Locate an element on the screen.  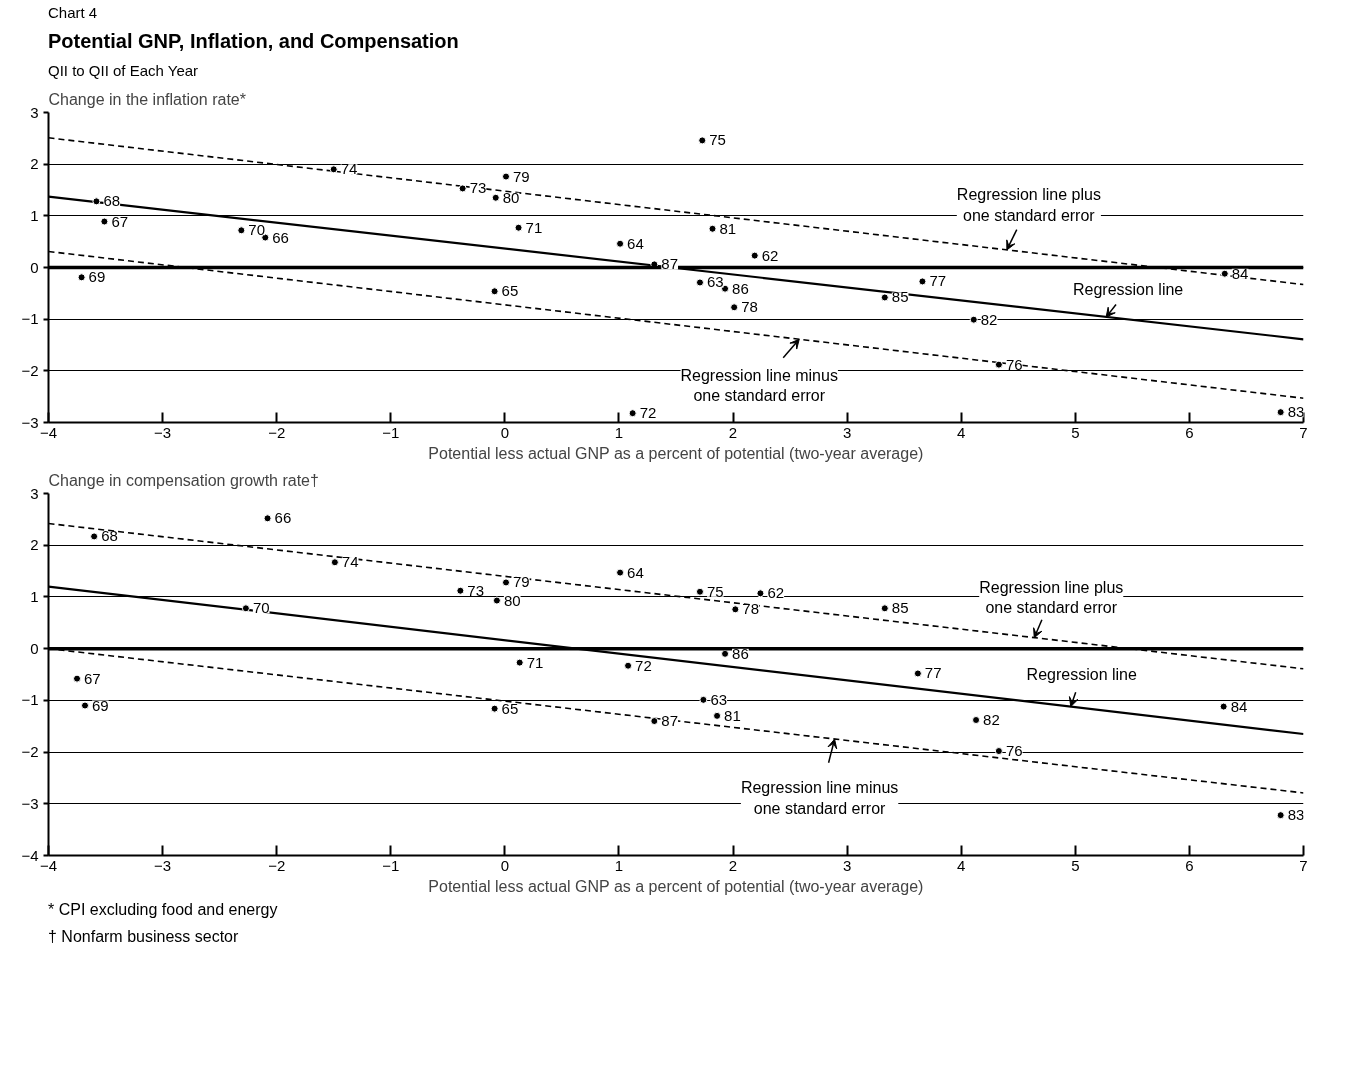
chart-subtitle: QII to QII of Each Year is located at coordinates (123, 71).